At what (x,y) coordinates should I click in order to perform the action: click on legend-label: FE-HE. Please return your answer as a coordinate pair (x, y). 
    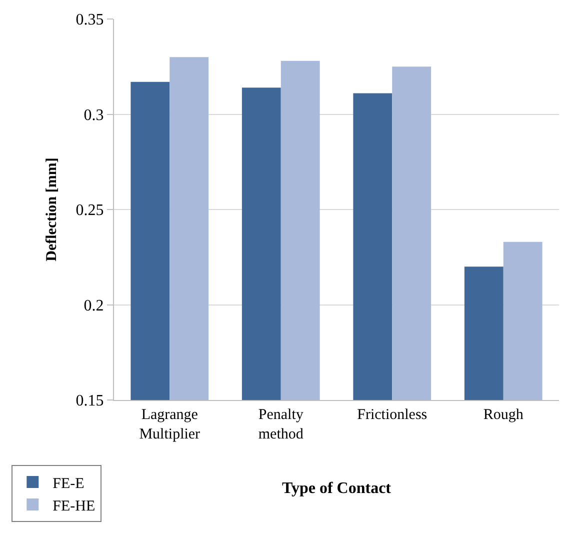
    Looking at the image, I should click on (74, 506).